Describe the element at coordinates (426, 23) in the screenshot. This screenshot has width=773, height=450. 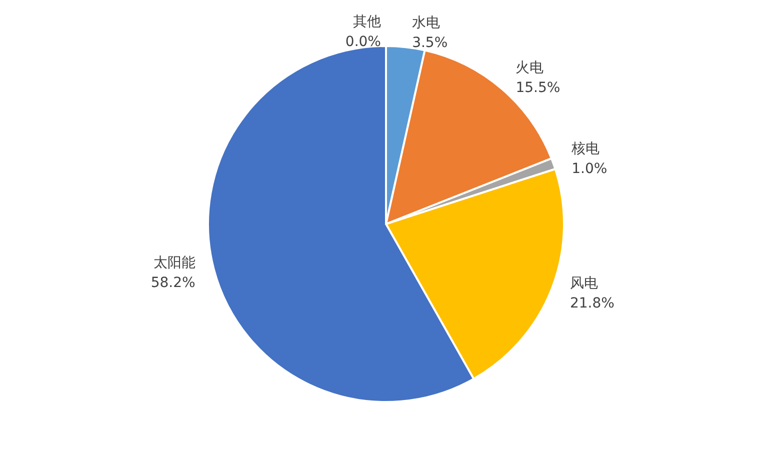
I see `slice-label: 水电` at that location.